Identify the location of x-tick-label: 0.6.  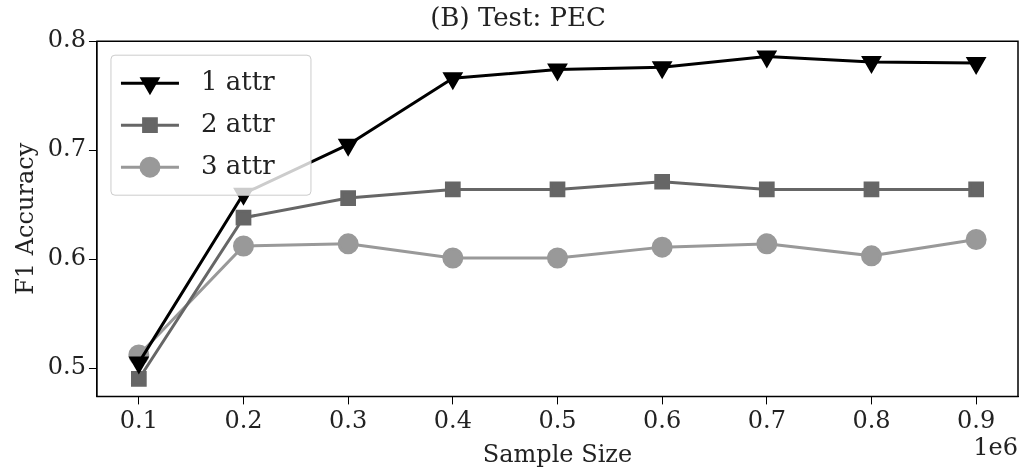
(662, 420).